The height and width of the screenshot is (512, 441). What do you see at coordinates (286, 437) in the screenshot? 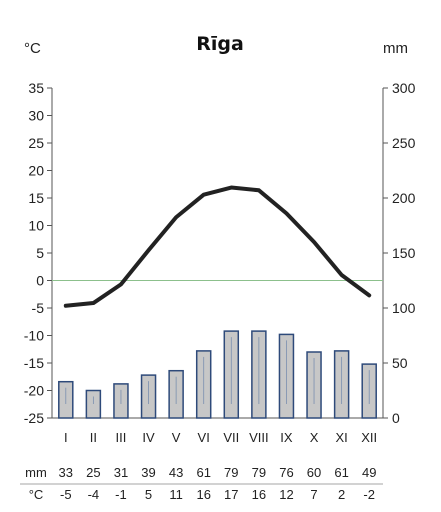
I see `month-label: IX` at bounding box center [286, 437].